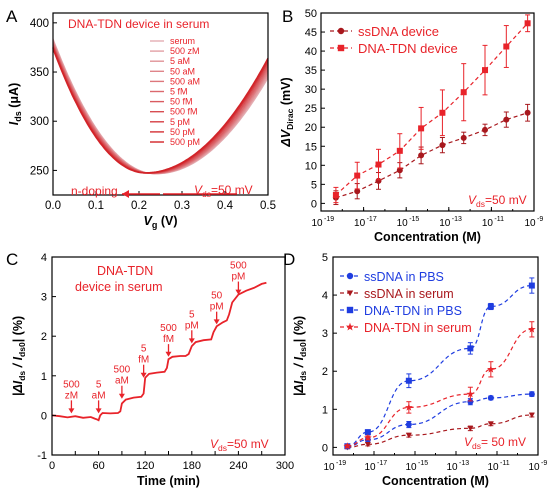 The height and width of the screenshot is (491, 550). Describe the element at coordinates (408, 48) in the screenshot. I see `legend-label: DNA-TDN device` at that location.